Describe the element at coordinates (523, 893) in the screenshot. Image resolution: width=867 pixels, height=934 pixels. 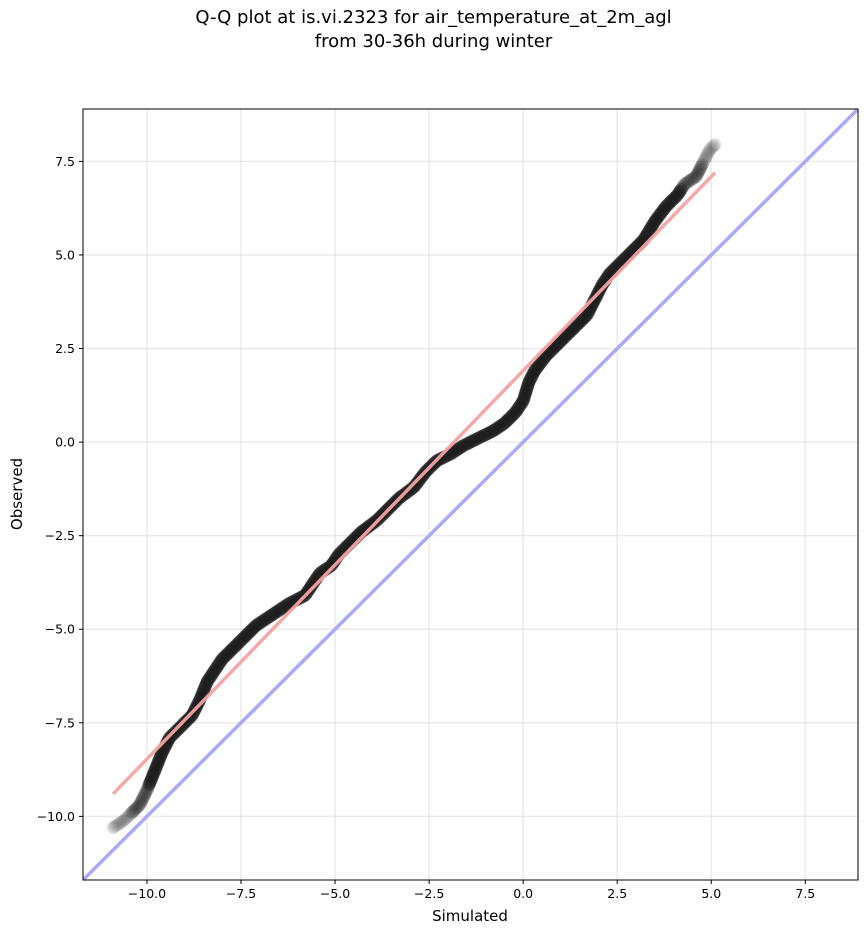
I see `x-tick-label: 0.0` at that location.